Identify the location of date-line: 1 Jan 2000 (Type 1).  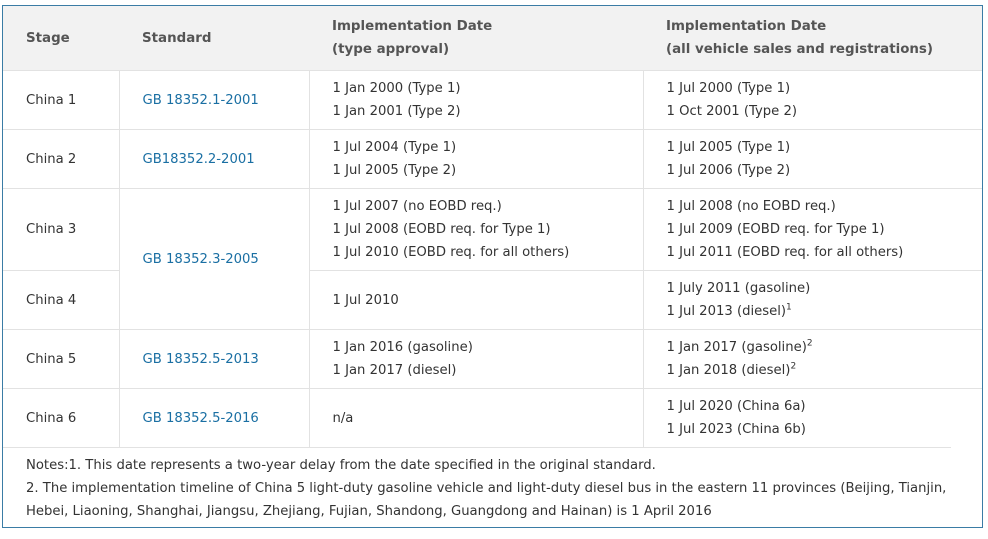
(396, 88).